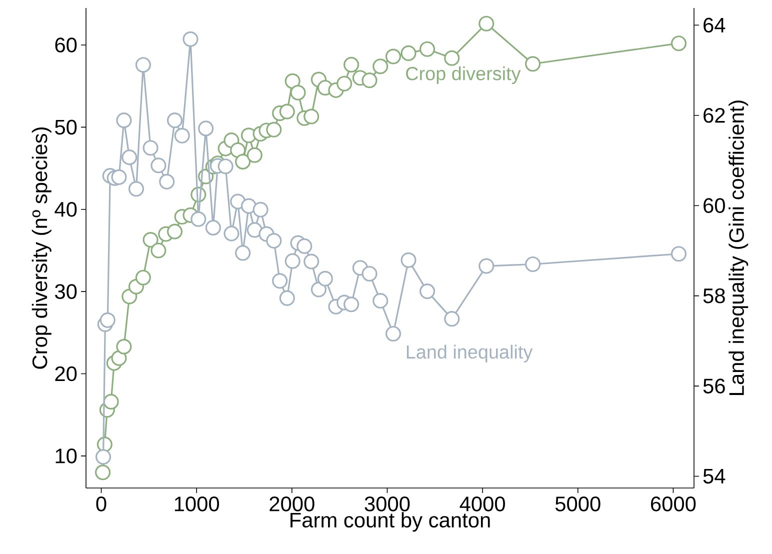 Image resolution: width=772 pixels, height=554 pixels. What do you see at coordinates (387, 504) in the screenshot?
I see `x-tick-label: 3000` at bounding box center [387, 504].